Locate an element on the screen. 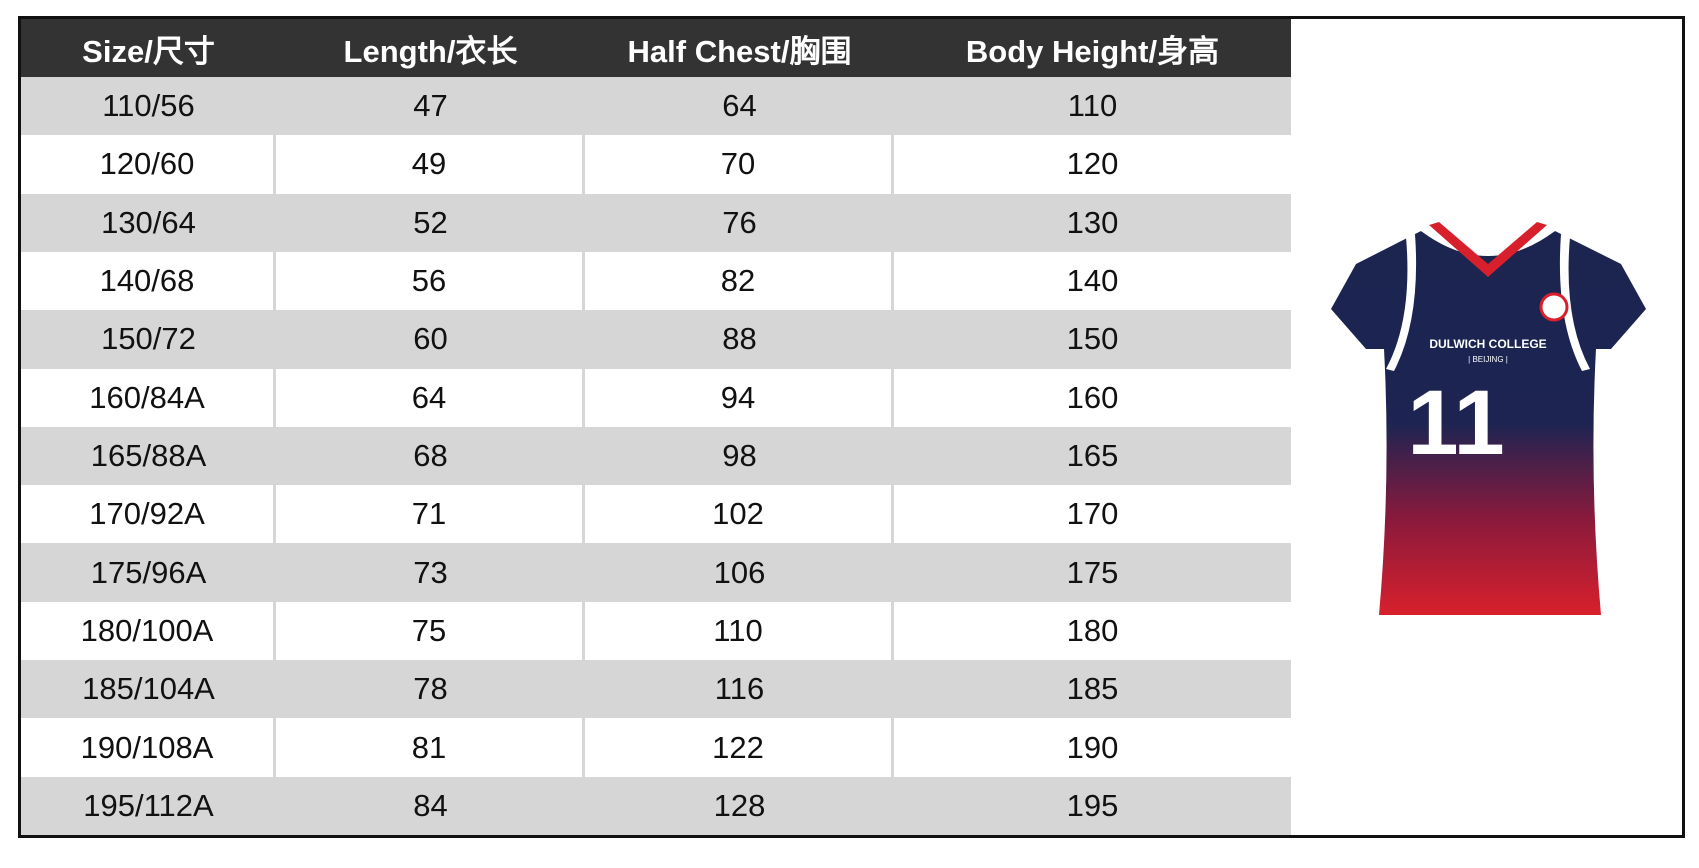 The width and height of the screenshot is (1699, 868). table-cell: 116 is located at coordinates (739, 689).